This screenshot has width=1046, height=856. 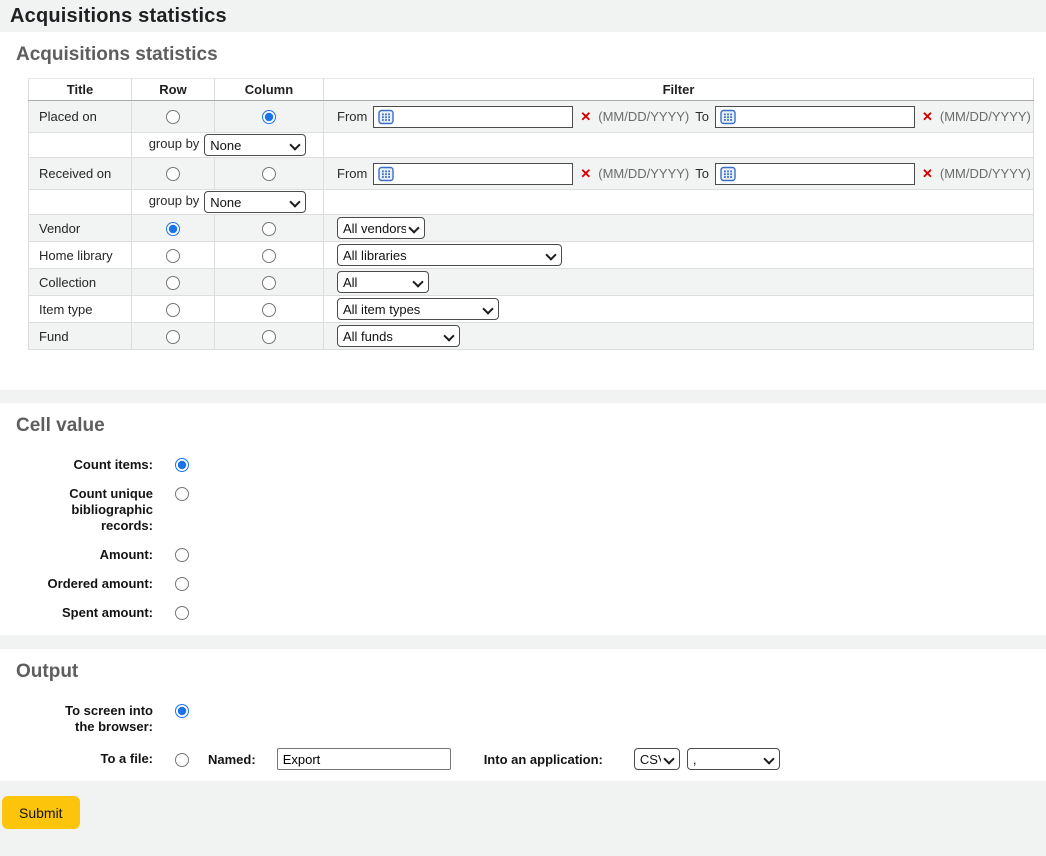 What do you see at coordinates (173, 89) in the screenshot?
I see `col-header-row: Row` at bounding box center [173, 89].